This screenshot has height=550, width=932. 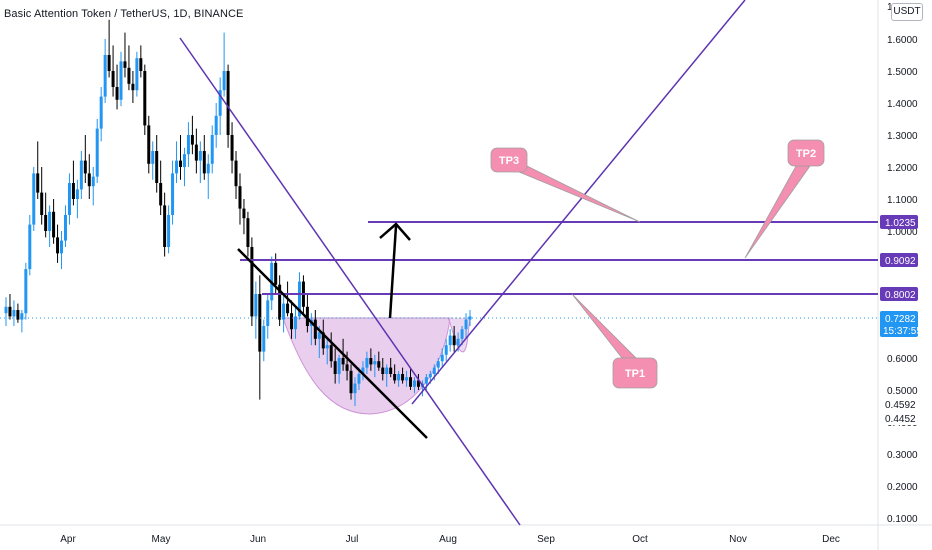 I want to click on y-tick-label: 0.1000, so click(x=902, y=519).